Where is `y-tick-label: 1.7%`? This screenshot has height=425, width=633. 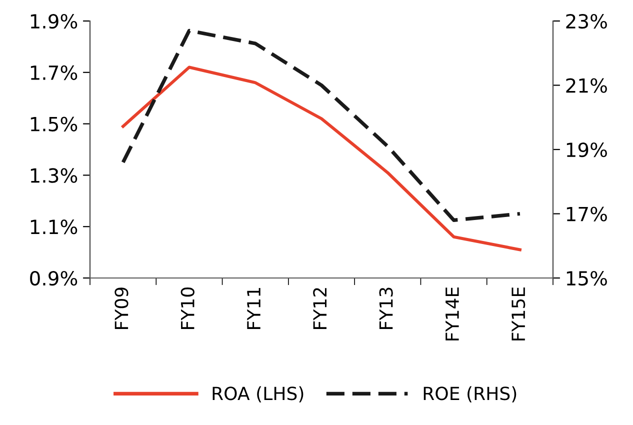
y-tick-label: 1.7% is located at coordinates (54, 72).